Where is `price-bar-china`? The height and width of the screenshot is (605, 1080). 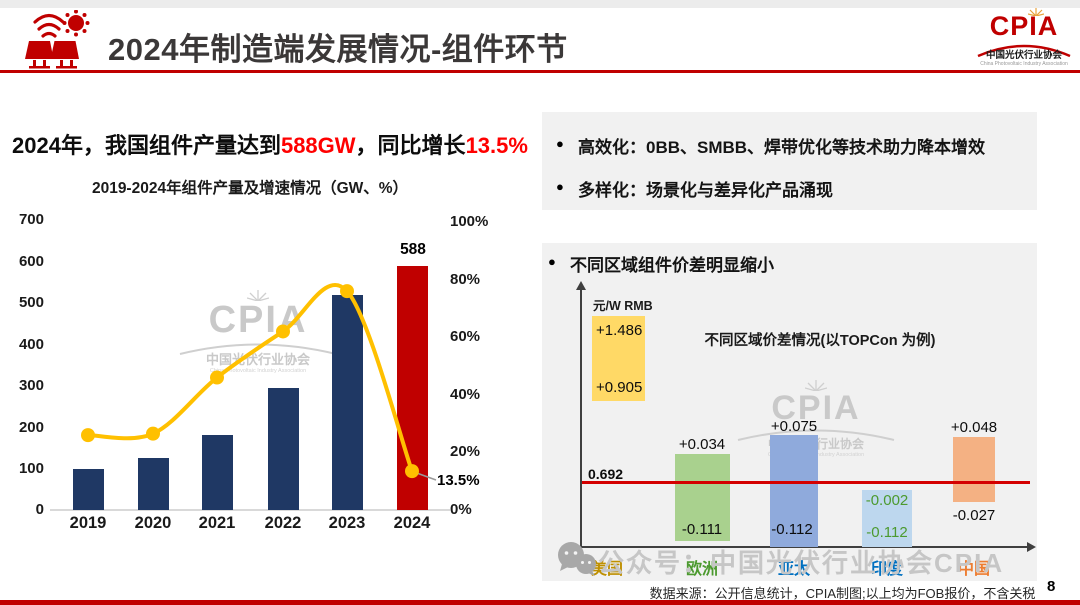
price-bar-china is located at coordinates (974, 469).